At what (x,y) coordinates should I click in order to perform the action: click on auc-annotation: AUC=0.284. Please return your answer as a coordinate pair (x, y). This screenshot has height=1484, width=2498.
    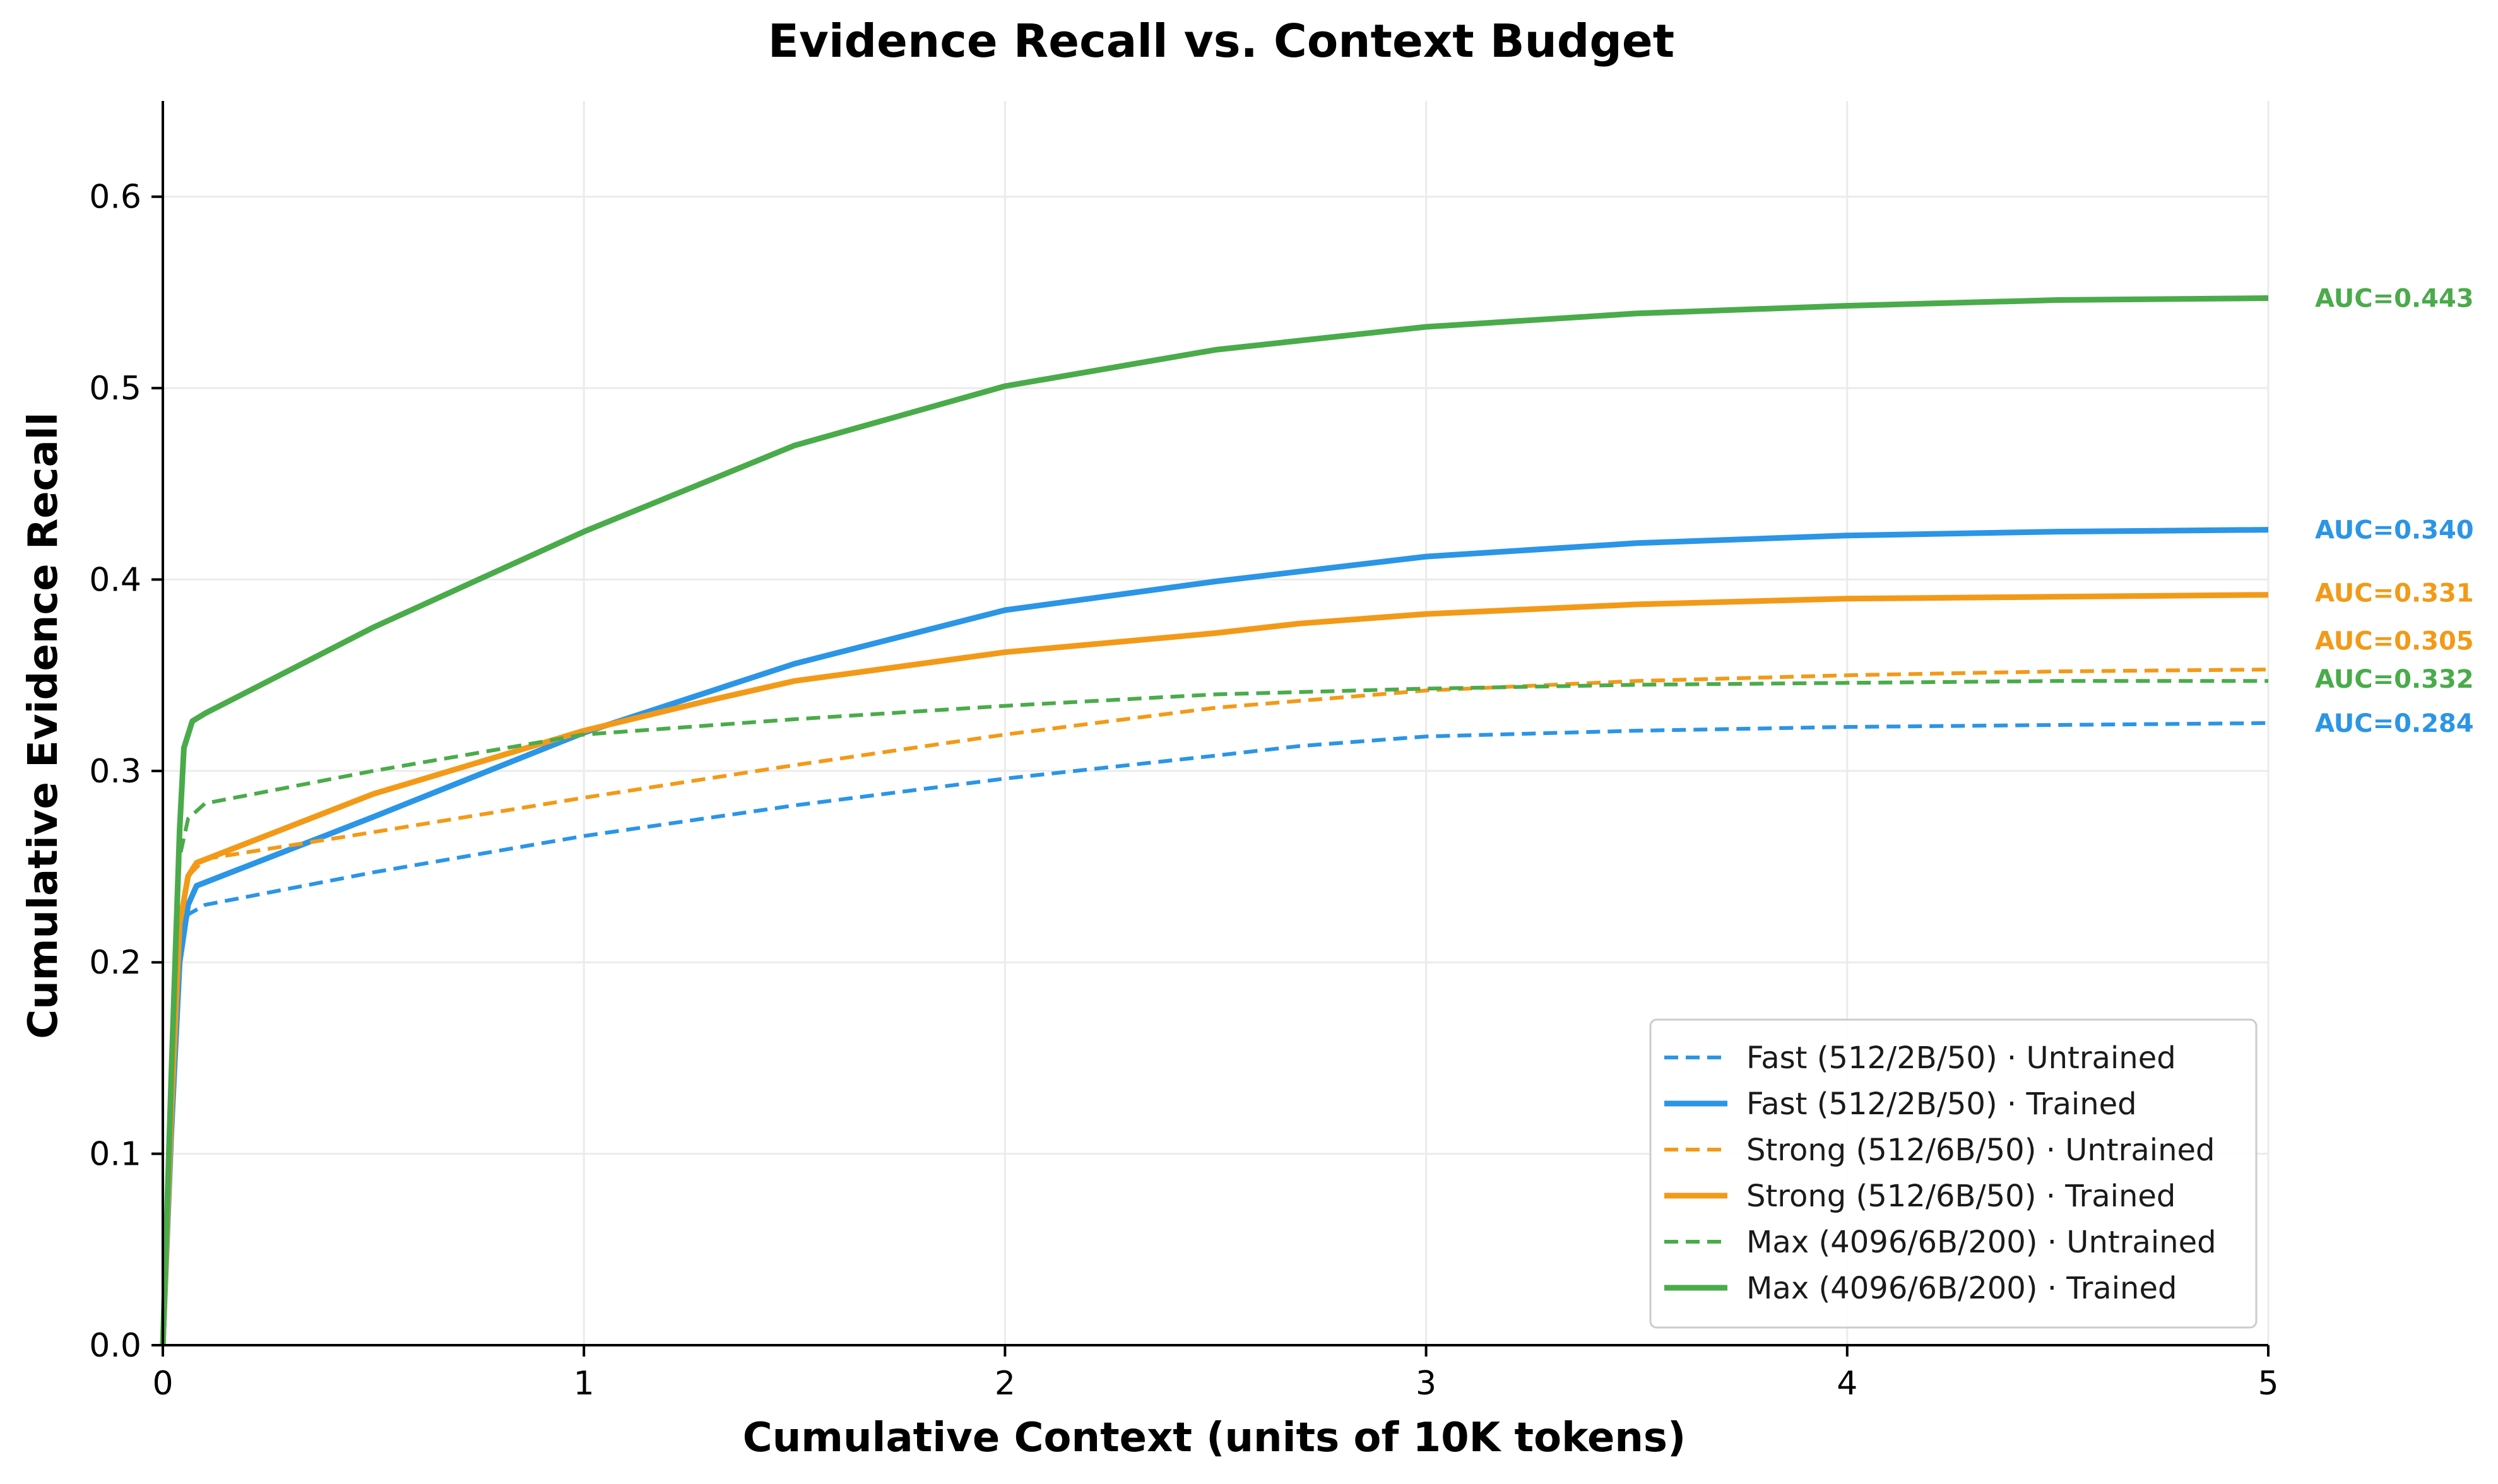
    Looking at the image, I should click on (2394, 723).